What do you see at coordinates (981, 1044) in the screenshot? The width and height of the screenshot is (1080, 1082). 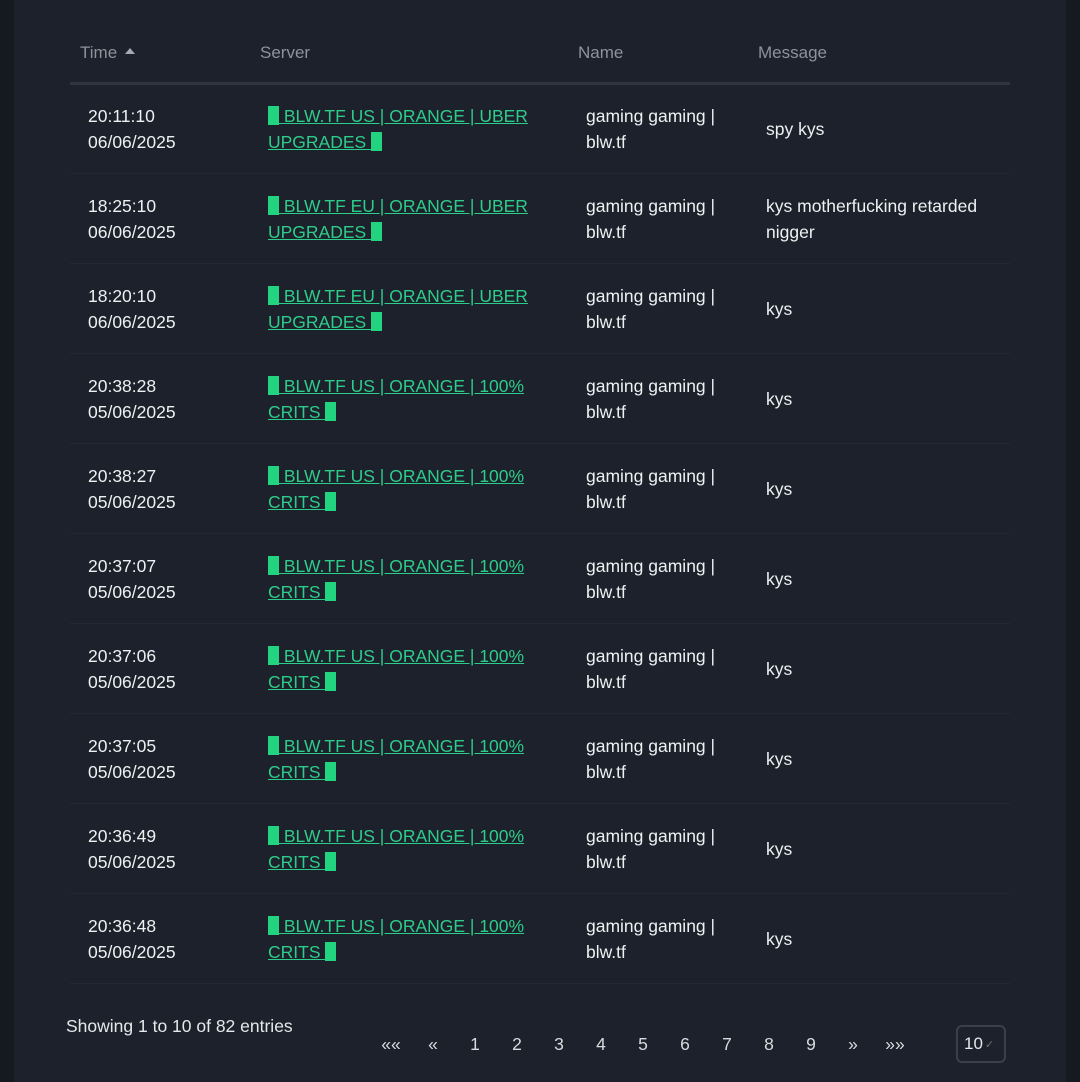 I see `per-page-select: 10 ✓` at bounding box center [981, 1044].